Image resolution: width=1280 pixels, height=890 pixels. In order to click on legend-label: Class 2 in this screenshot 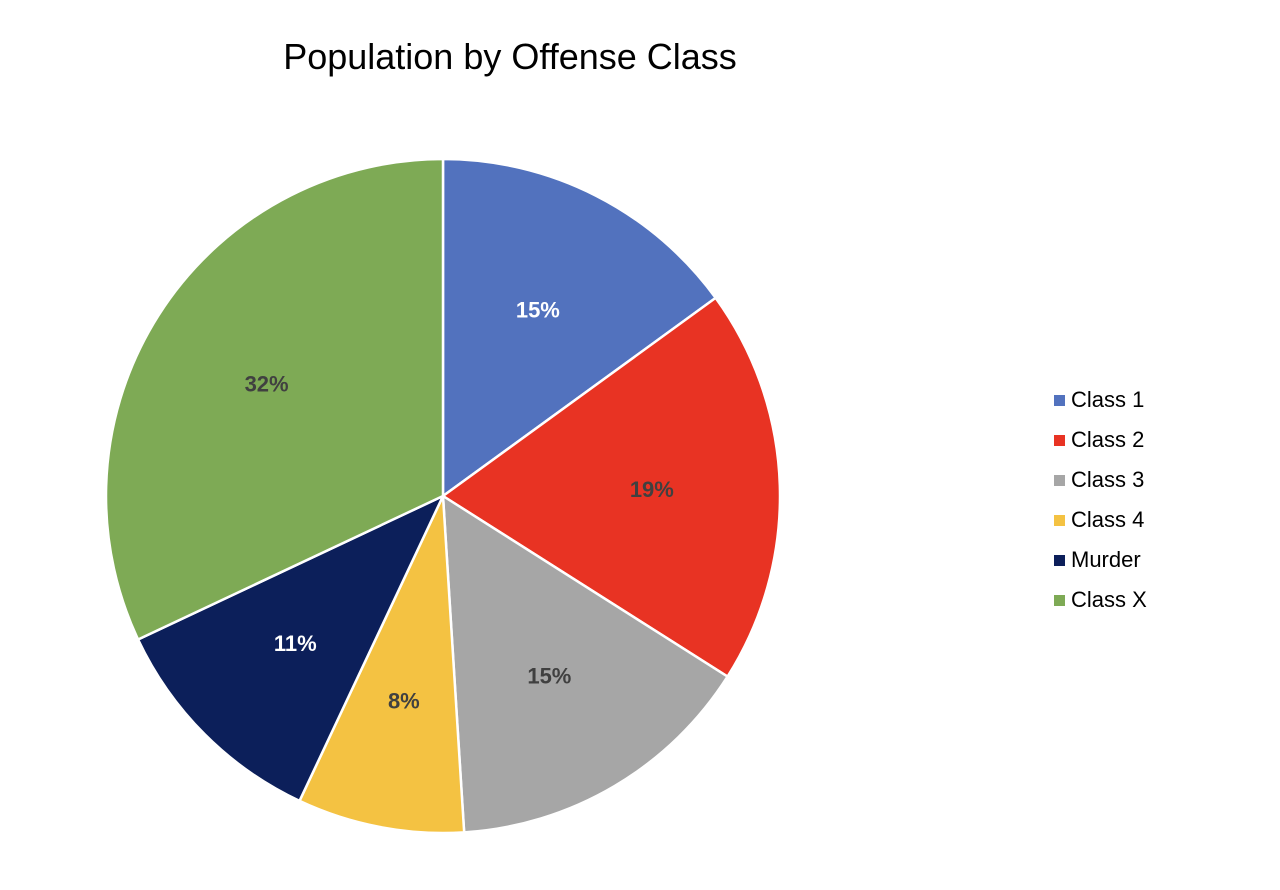, I will do `click(1108, 439)`.